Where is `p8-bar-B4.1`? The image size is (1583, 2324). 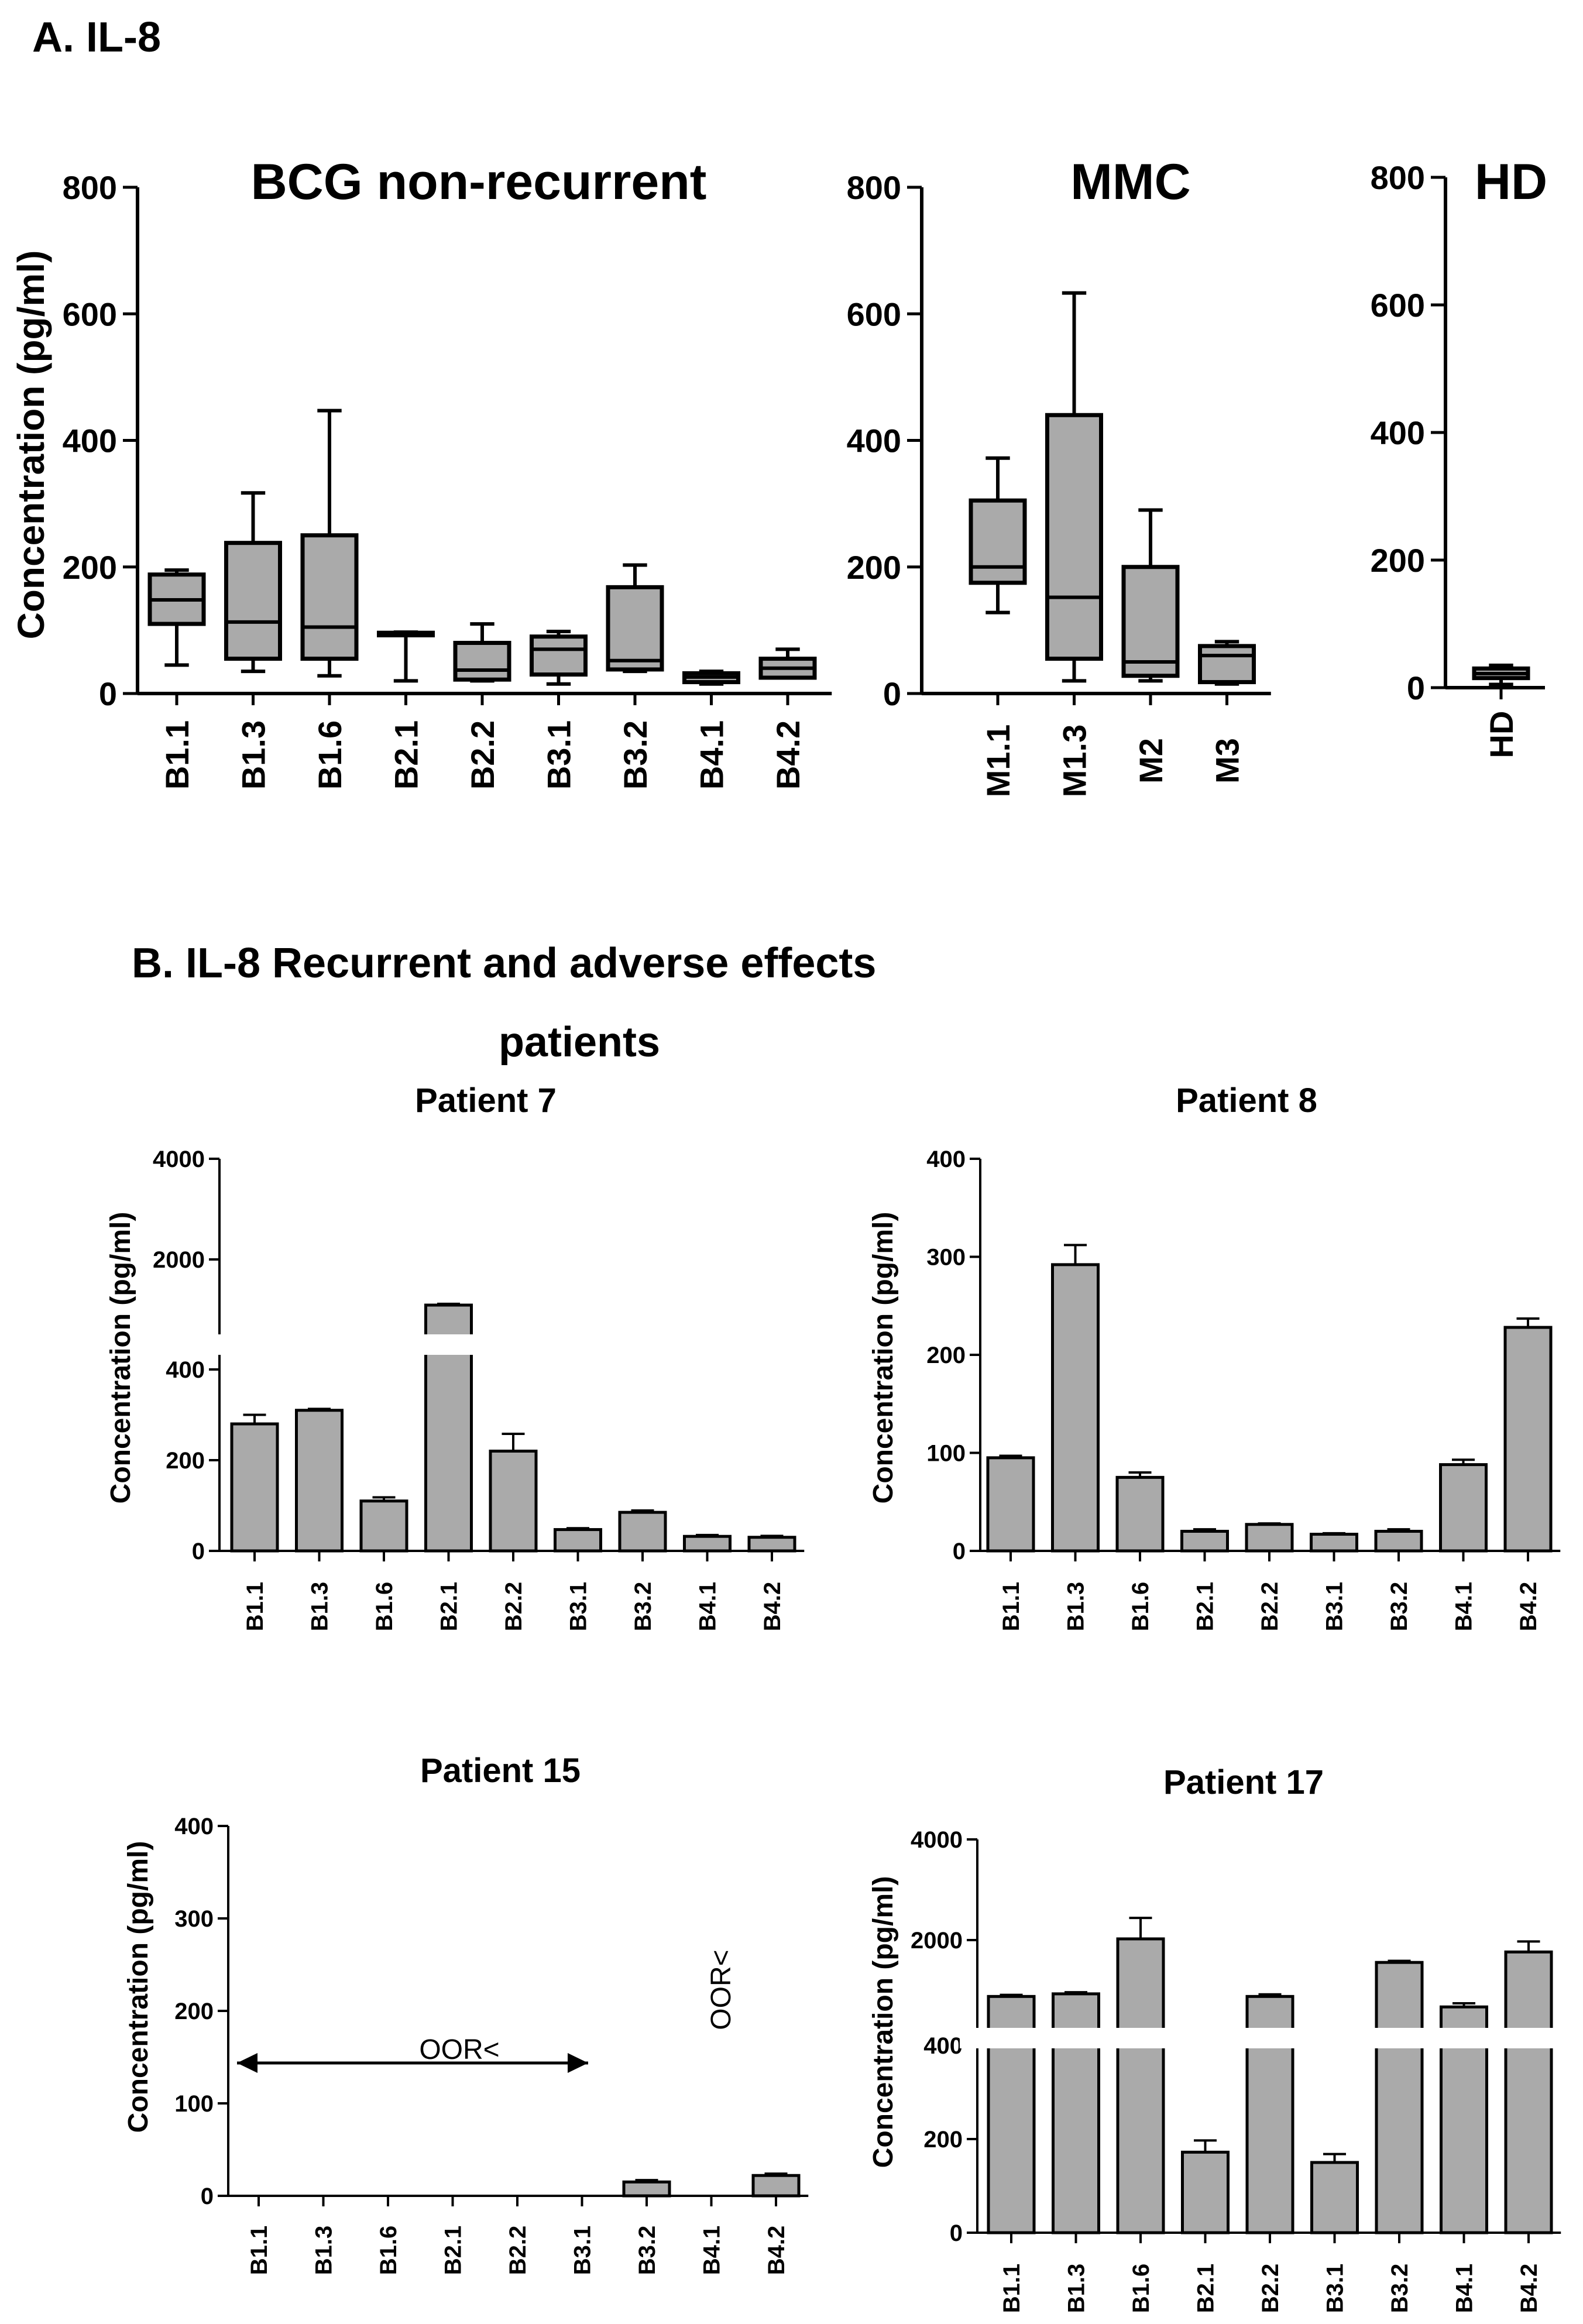
p8-bar-B4.1 is located at coordinates (1464, 1505).